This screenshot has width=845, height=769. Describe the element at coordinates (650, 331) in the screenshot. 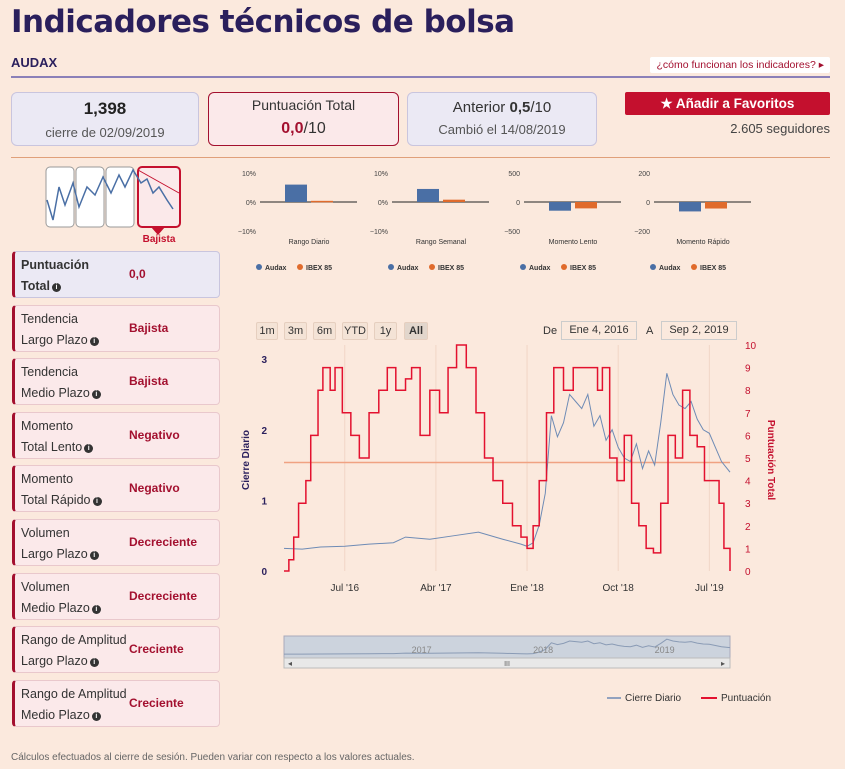

I see `date-to-label: A` at that location.